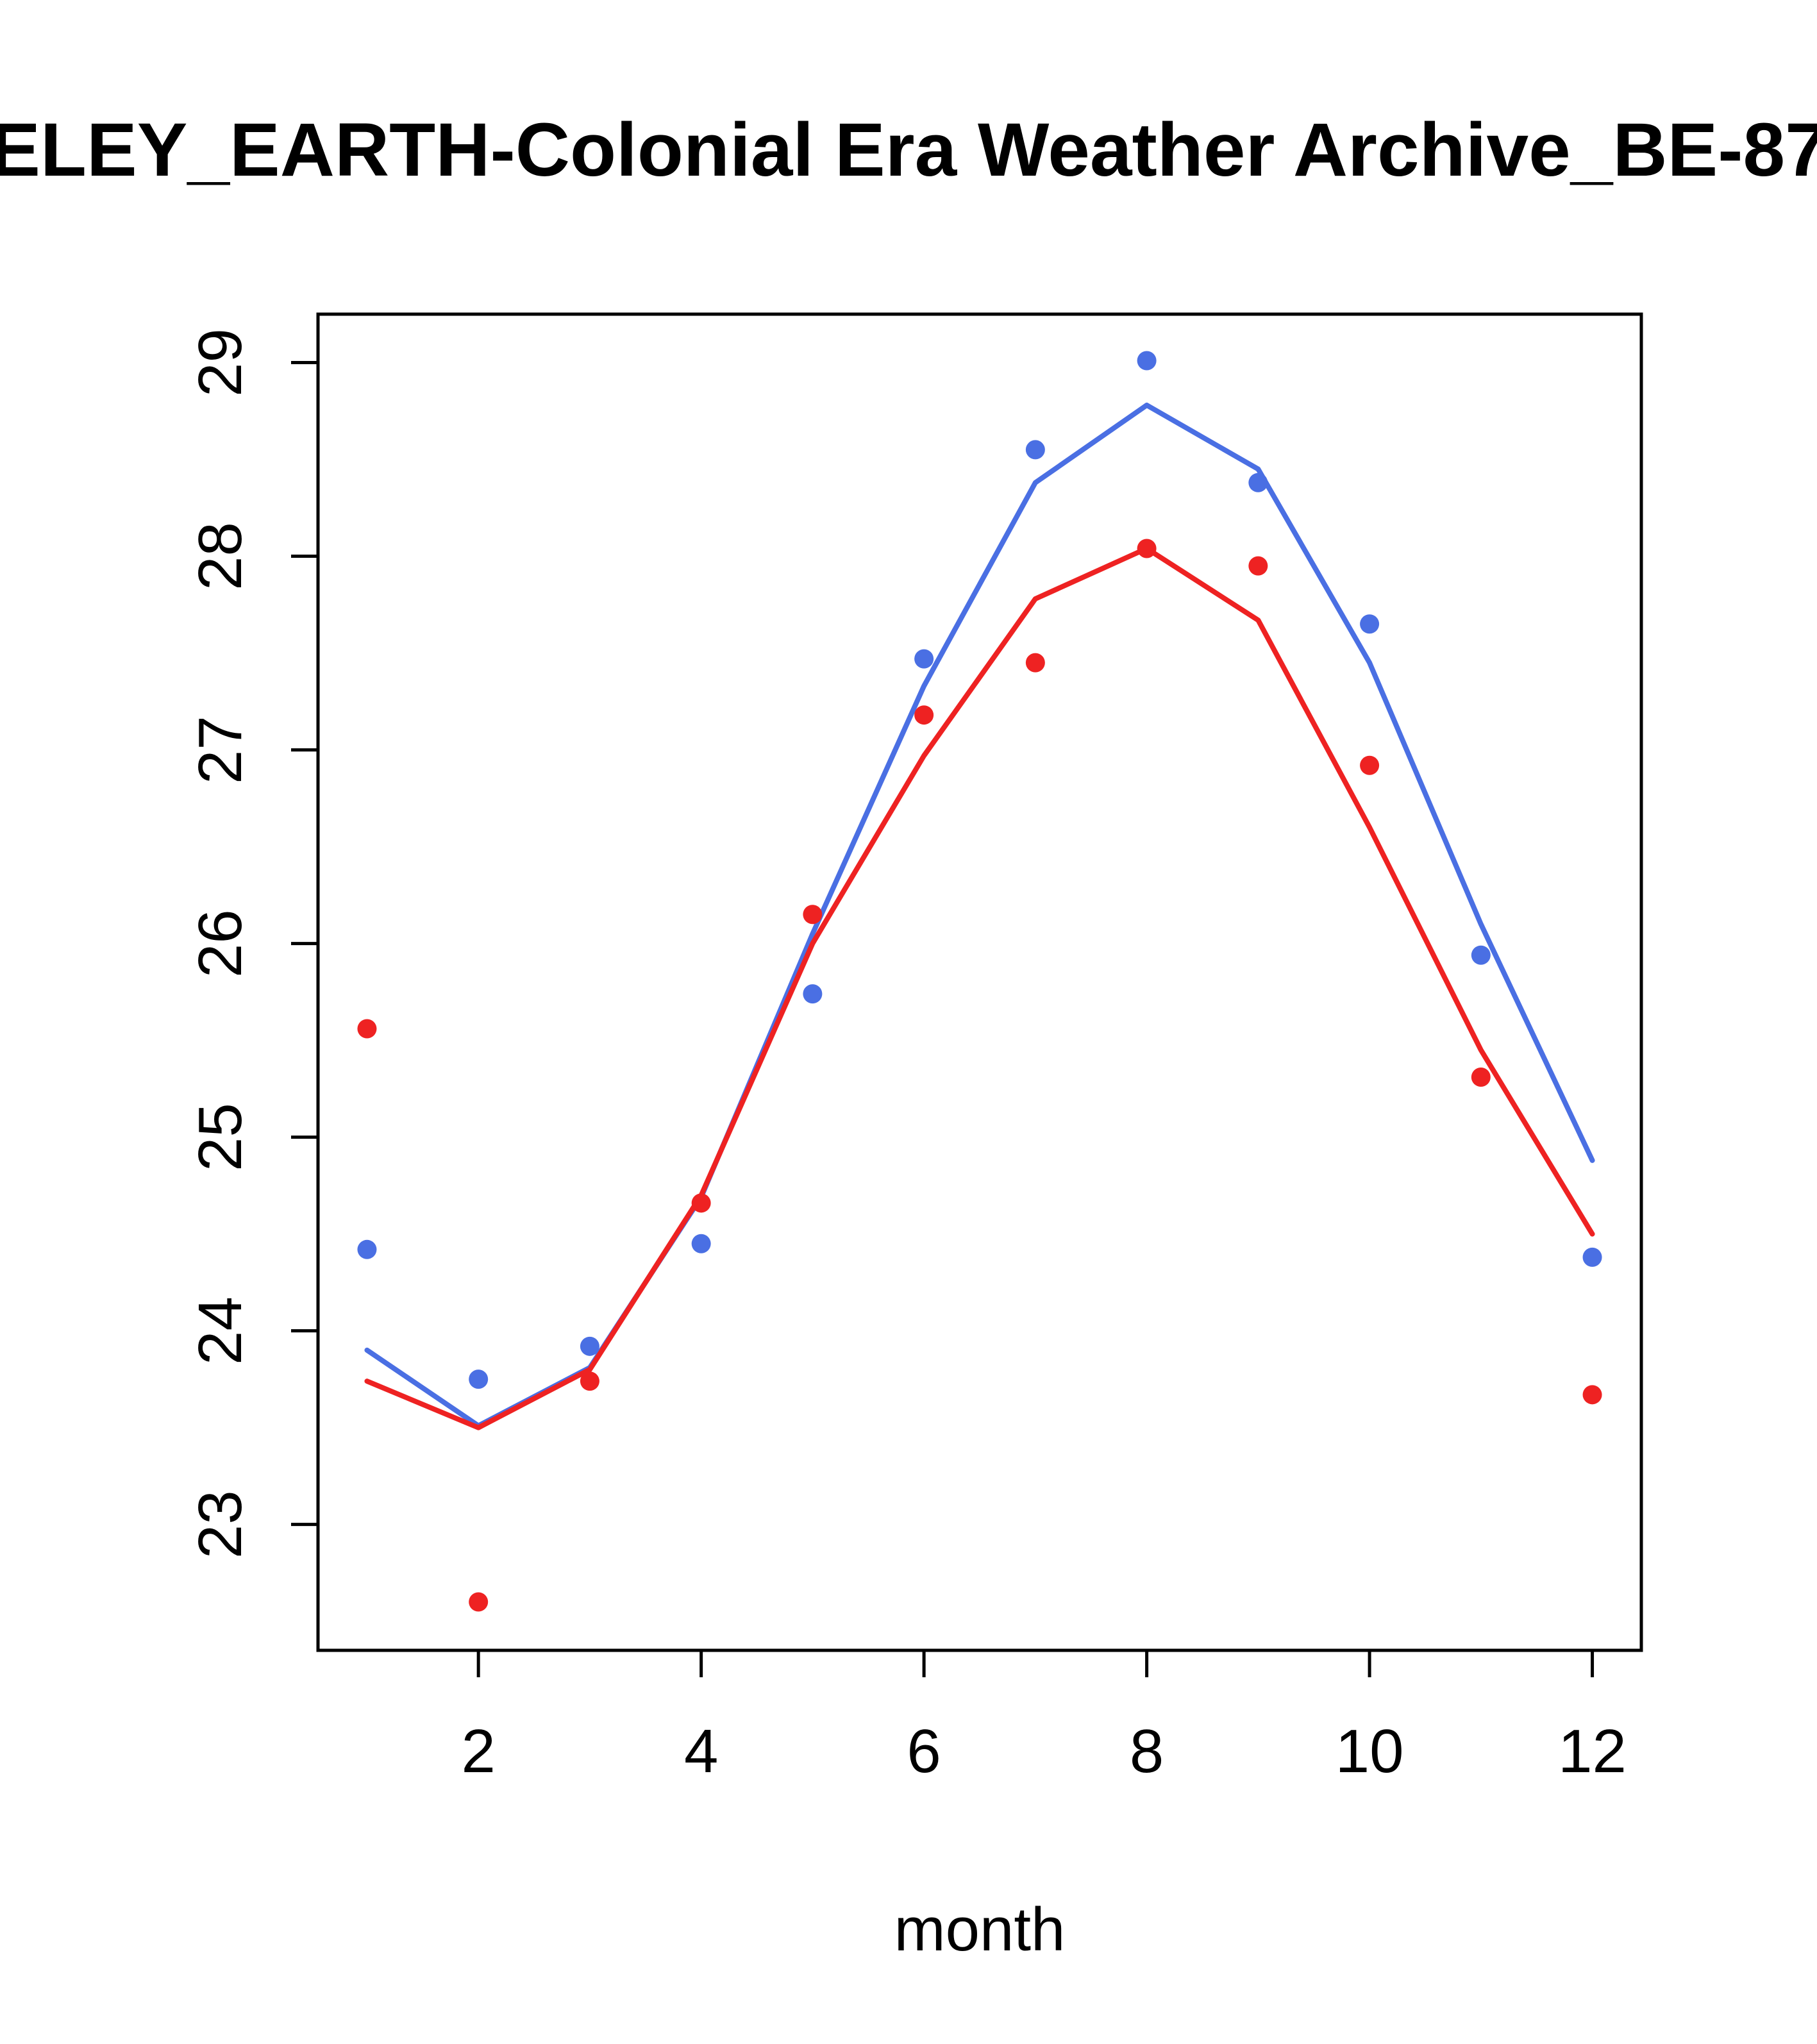  What do you see at coordinates (1370, 1752) in the screenshot?
I see `x-tick-label: 10` at bounding box center [1370, 1752].